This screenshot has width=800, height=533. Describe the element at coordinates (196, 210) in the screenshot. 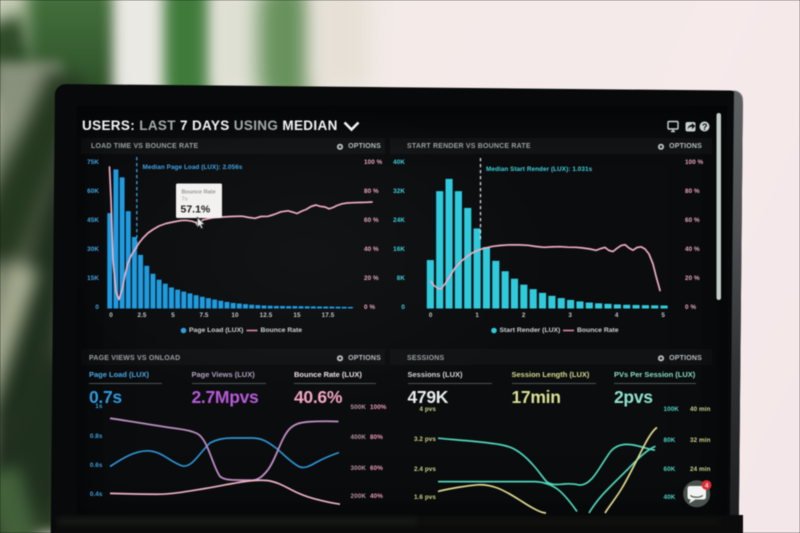

I see `svg-text: 57.1%` at that location.